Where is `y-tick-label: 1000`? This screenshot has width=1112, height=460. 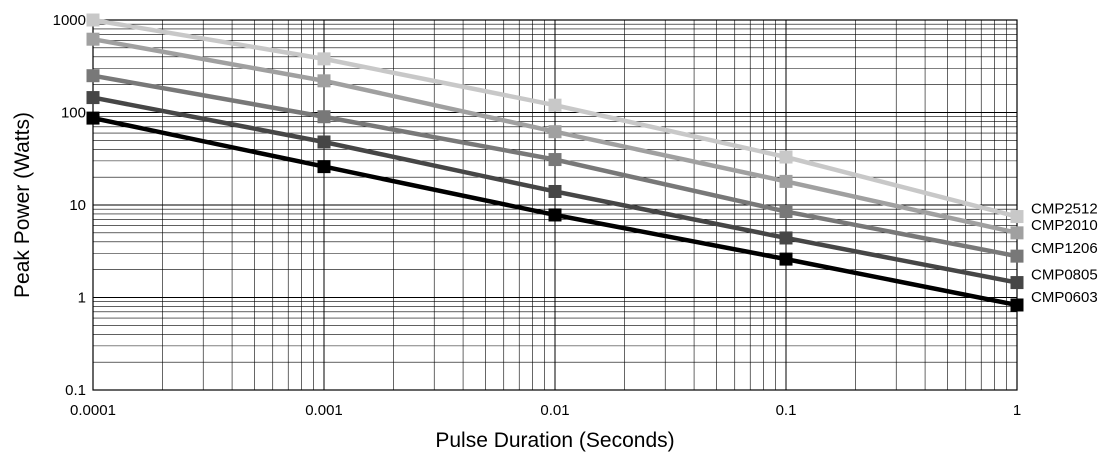
y-tick-label: 1000 is located at coordinates (69, 20).